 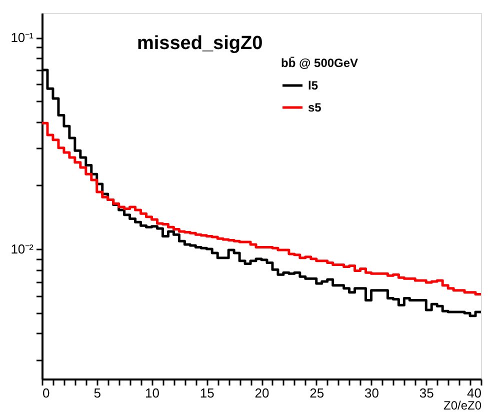 I want to click on x-tick-label: 15, so click(x=207, y=393).